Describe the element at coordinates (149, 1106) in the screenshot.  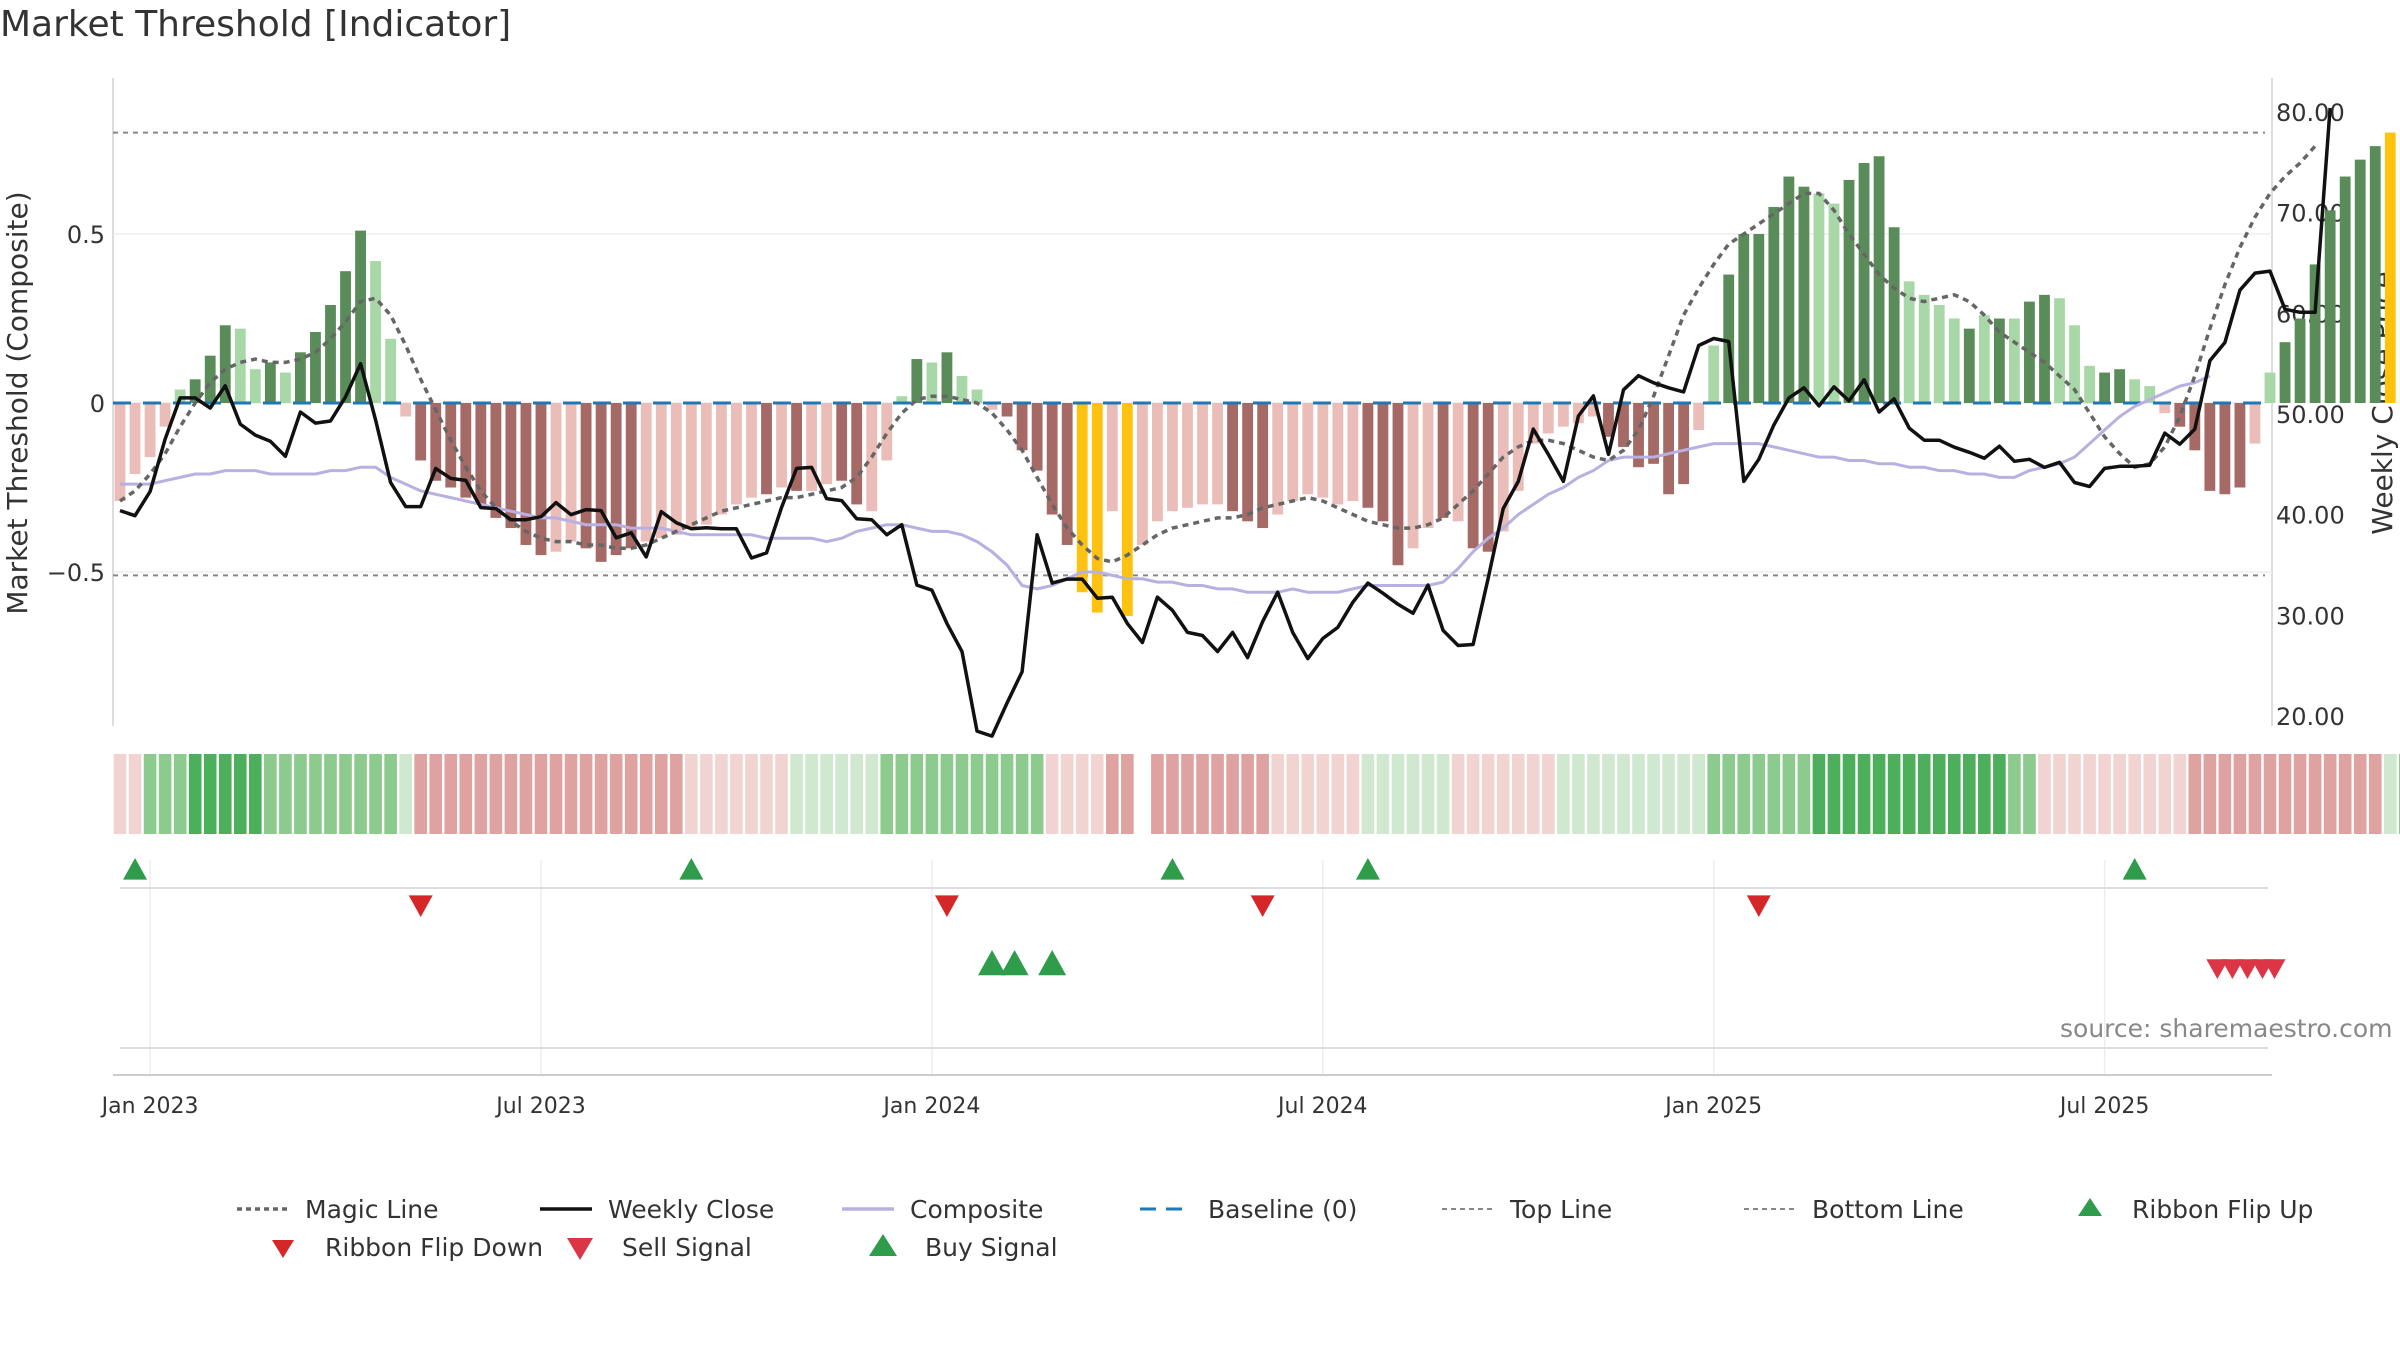
I see `x-tick-label: Jan 2023` at that location.